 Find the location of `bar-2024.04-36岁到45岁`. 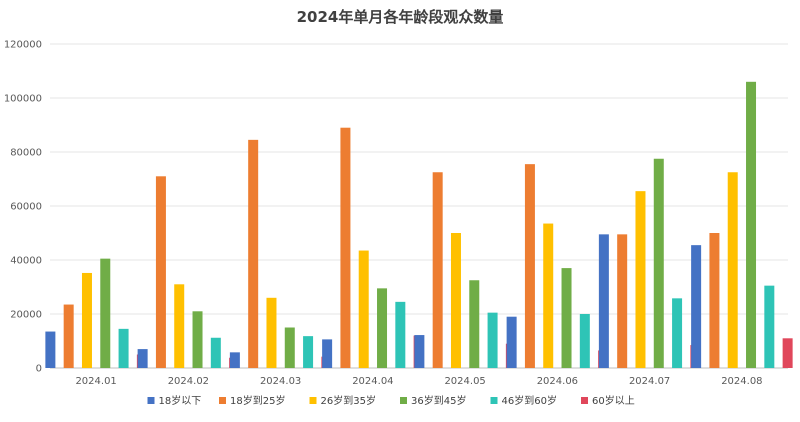

bar-2024.04-36岁到45岁 is located at coordinates (382, 328).